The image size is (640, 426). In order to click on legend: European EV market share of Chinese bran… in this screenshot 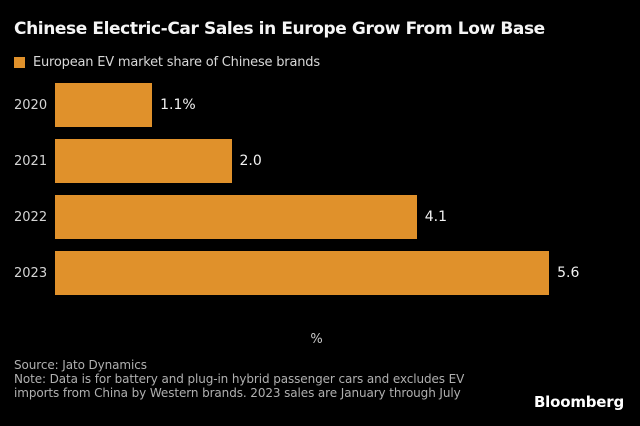, I will do `click(320, 62)`.